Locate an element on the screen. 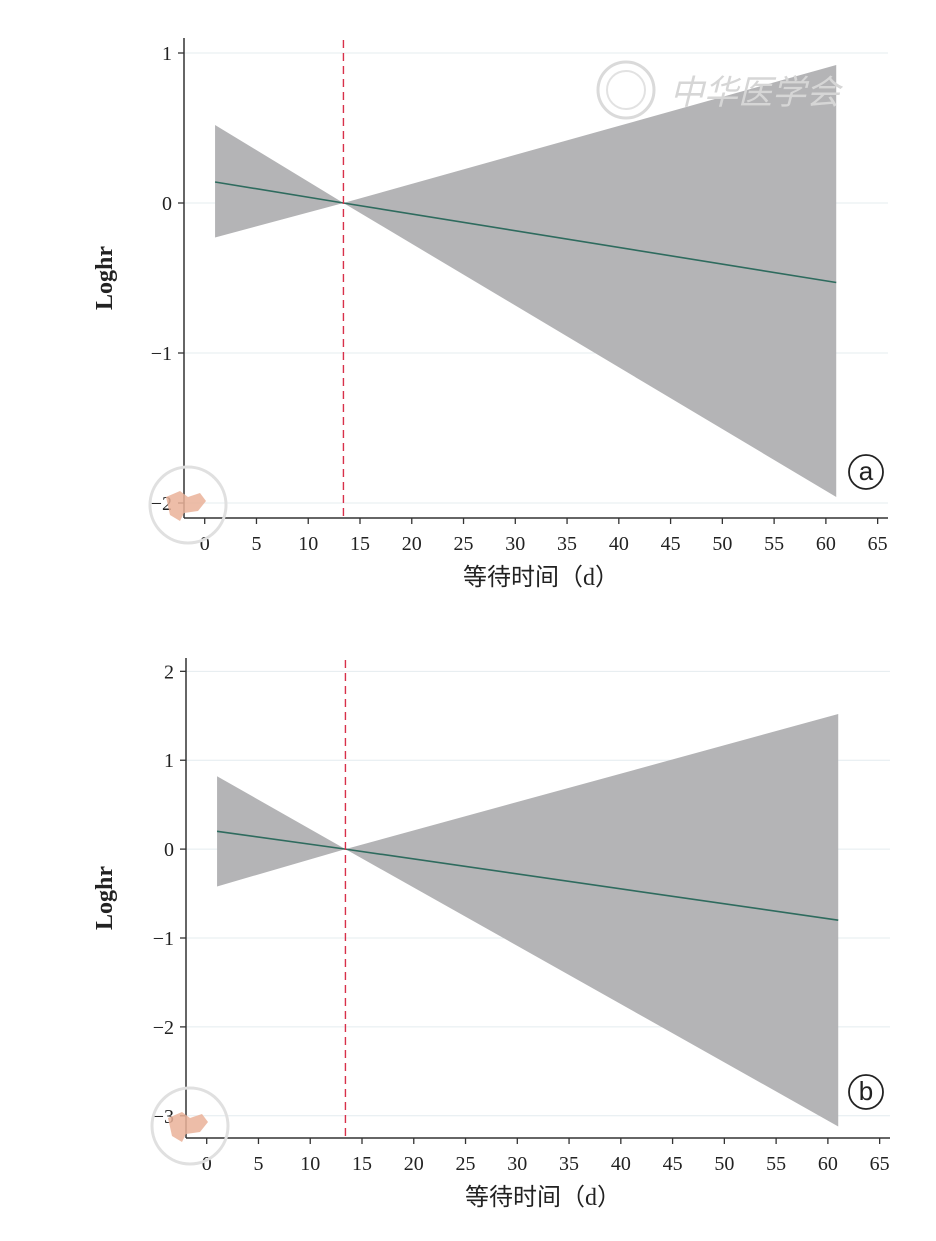 The image size is (936, 1241). y-tick-label-0: 1 is located at coordinates (167, 54).